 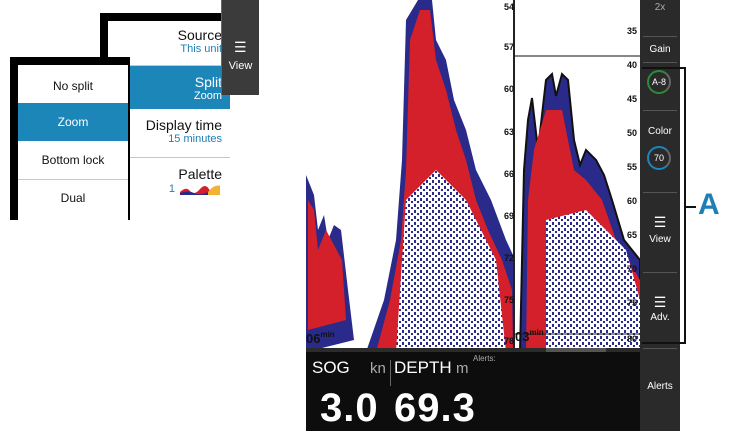 I want to click on time-value: 06, so click(x=313, y=338).